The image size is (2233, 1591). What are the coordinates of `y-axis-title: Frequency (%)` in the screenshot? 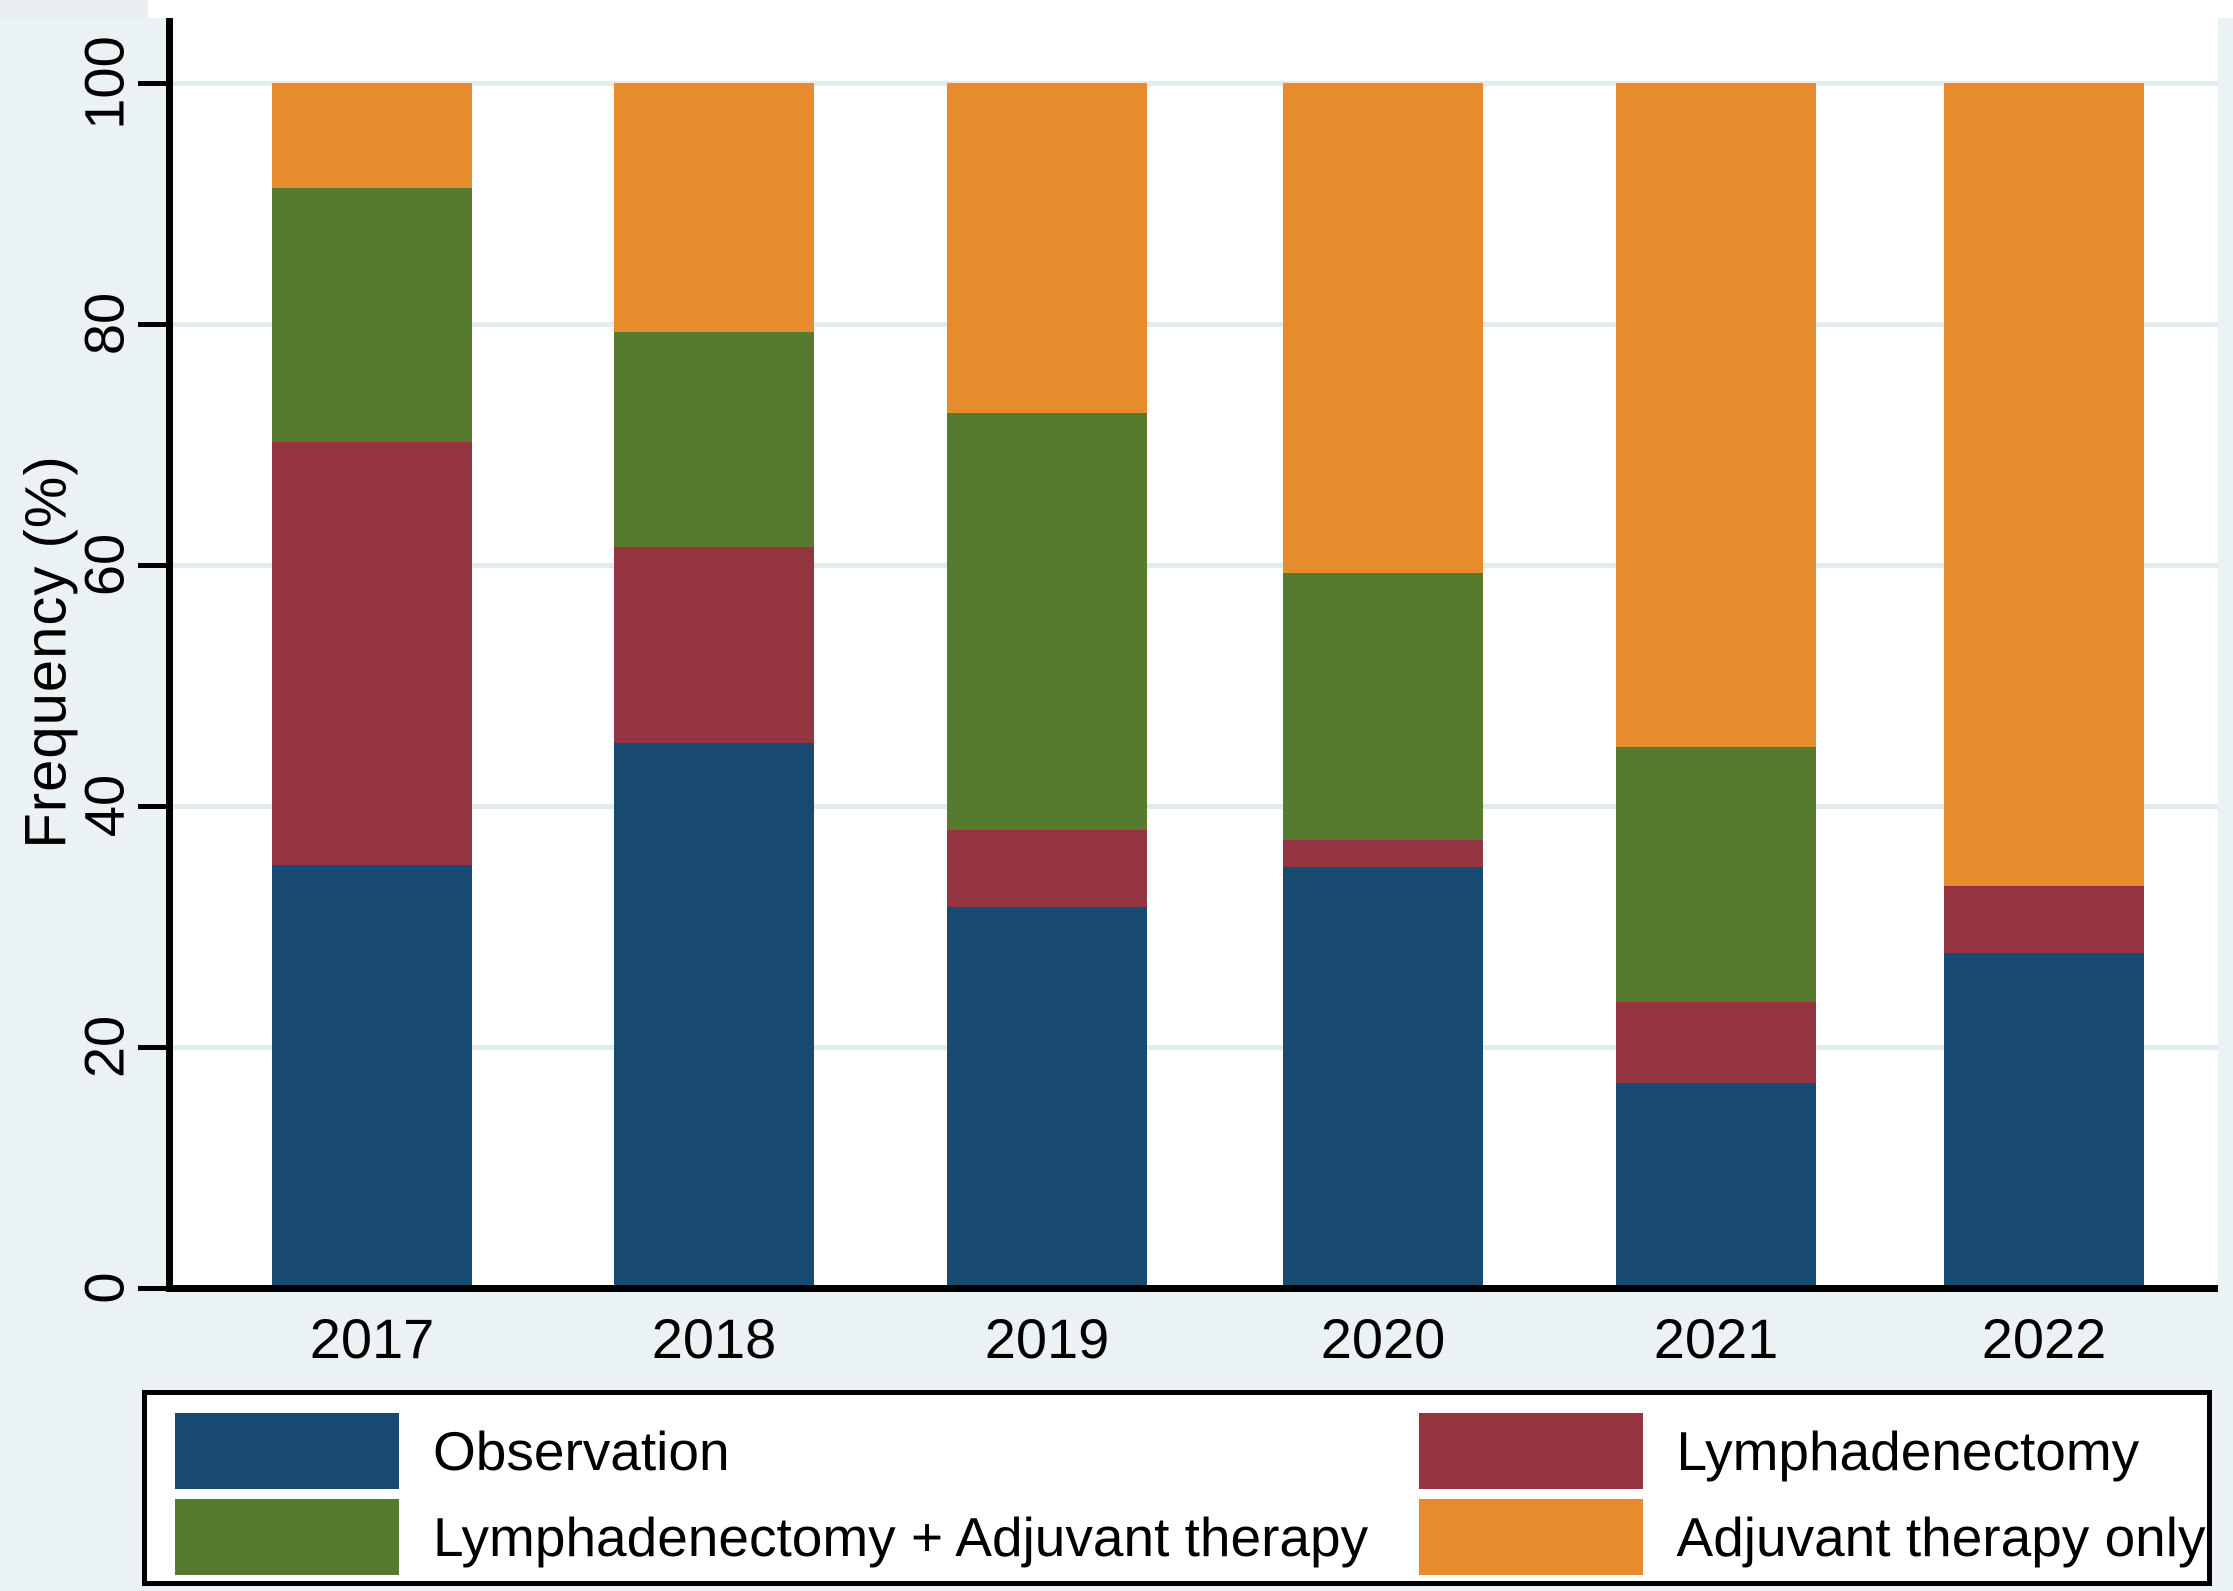 It's located at (46, 652).